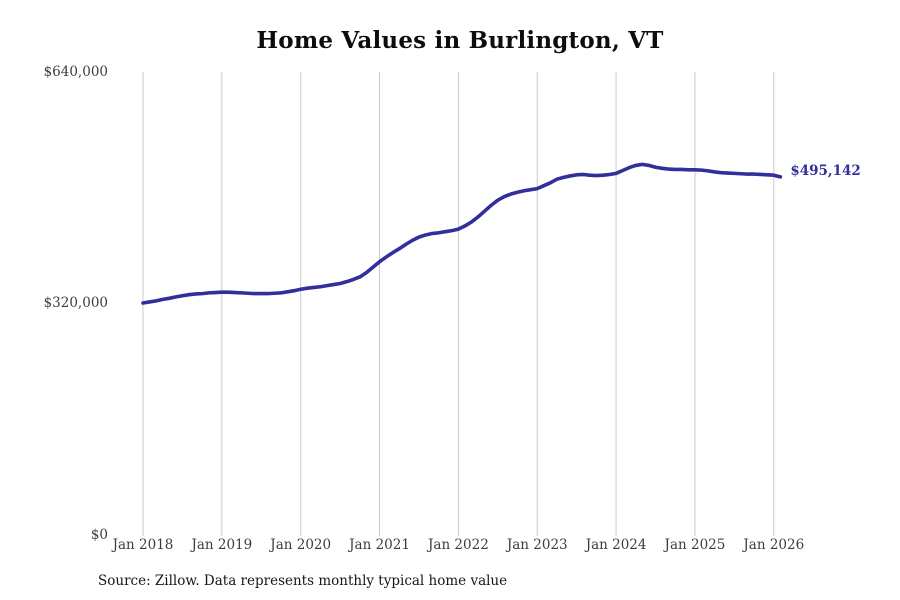  I want to click on x-axis-label-2018: Jan 2018, so click(143, 545).